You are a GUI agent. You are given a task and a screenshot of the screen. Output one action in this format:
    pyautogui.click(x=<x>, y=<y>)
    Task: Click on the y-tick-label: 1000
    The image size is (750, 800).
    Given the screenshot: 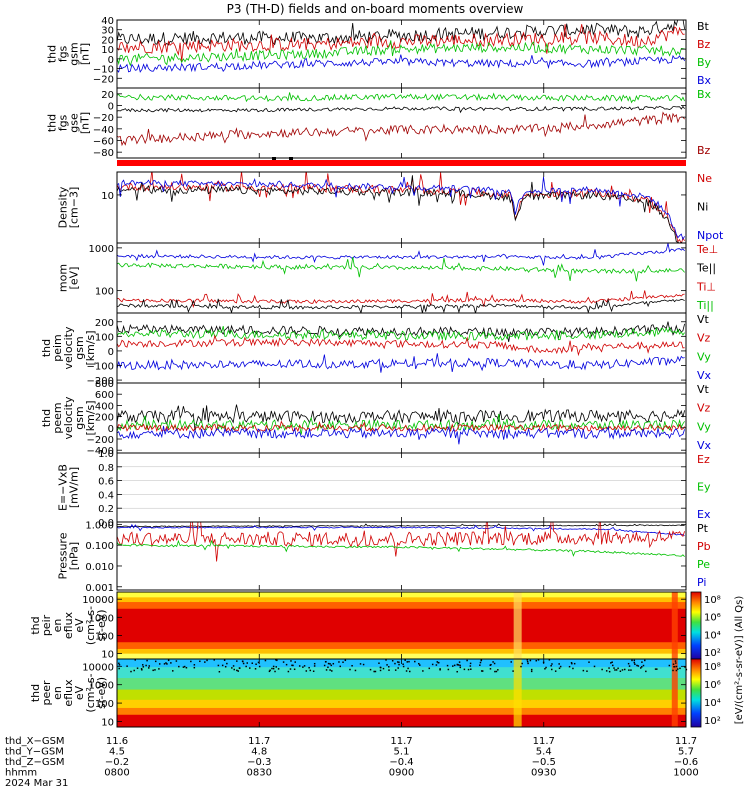 What is the action you would take?
    pyautogui.click(x=101, y=686)
    